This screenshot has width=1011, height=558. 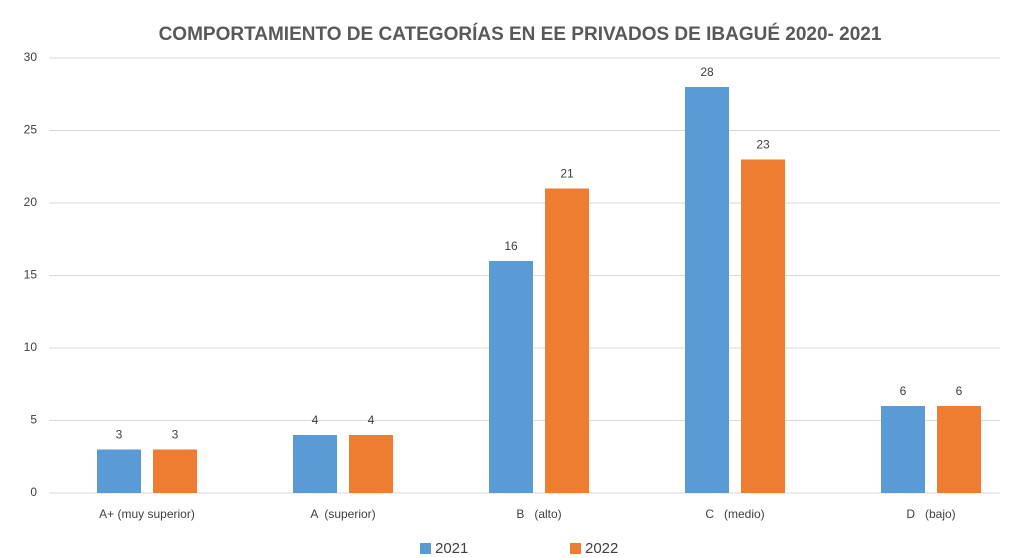 What do you see at coordinates (763, 145) in the screenshot?
I see `value-label: 23` at bounding box center [763, 145].